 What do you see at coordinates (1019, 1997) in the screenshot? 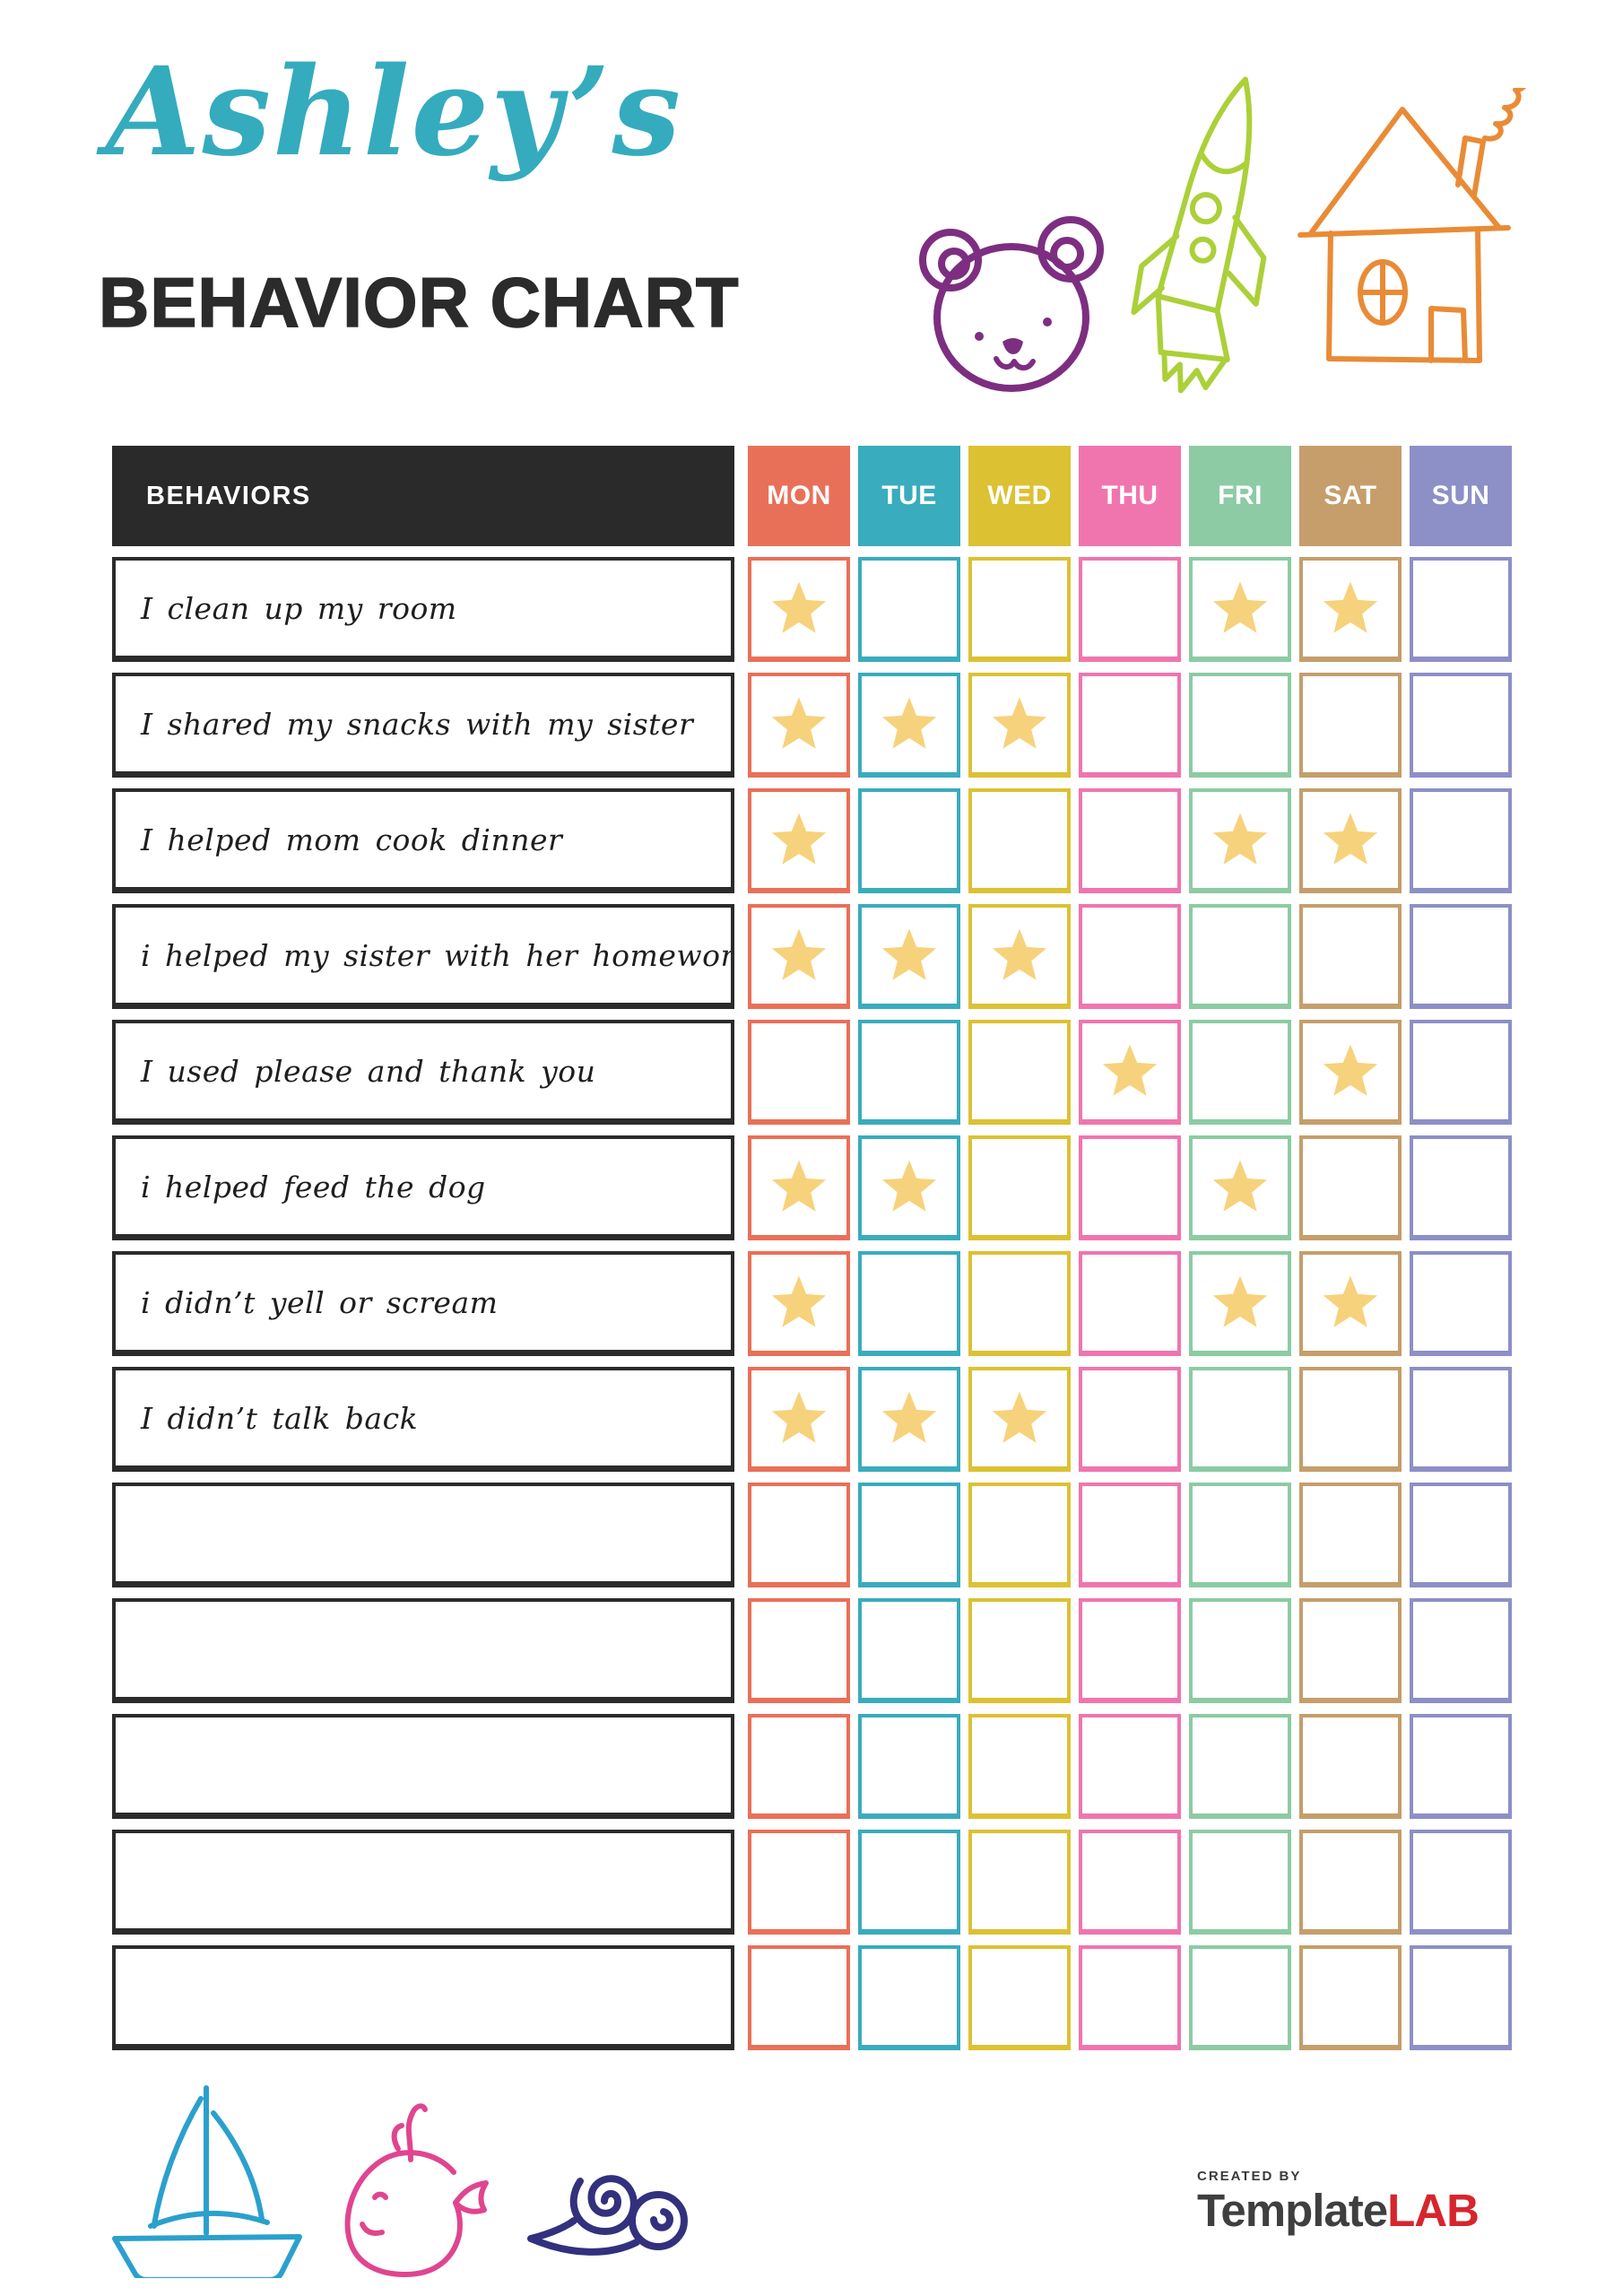
I see `day-cell-wed-row13` at bounding box center [1019, 1997].